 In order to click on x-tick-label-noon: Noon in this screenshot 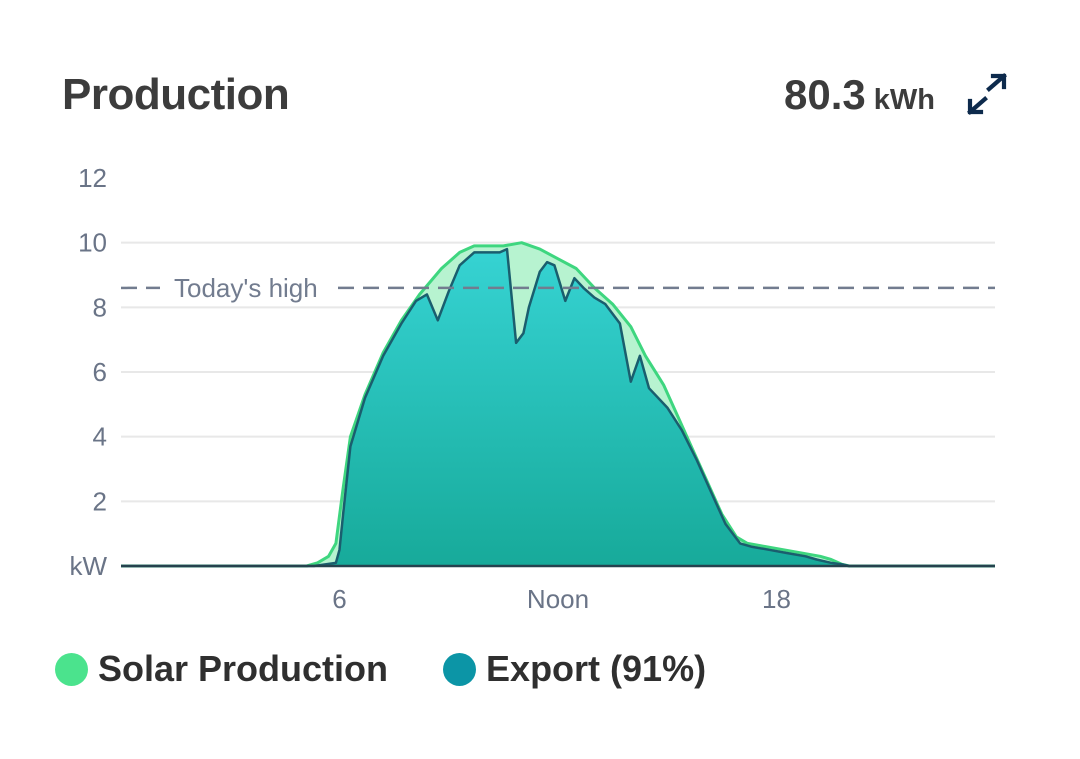, I will do `click(558, 599)`.